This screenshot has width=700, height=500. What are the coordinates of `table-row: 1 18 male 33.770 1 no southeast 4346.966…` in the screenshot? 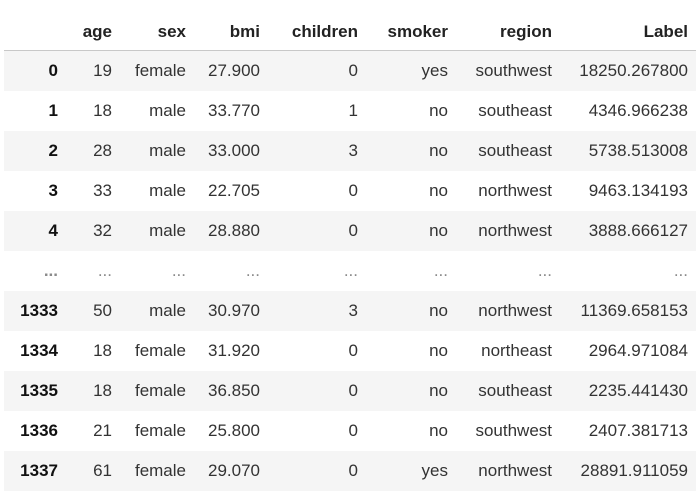 It's located at (350, 110).